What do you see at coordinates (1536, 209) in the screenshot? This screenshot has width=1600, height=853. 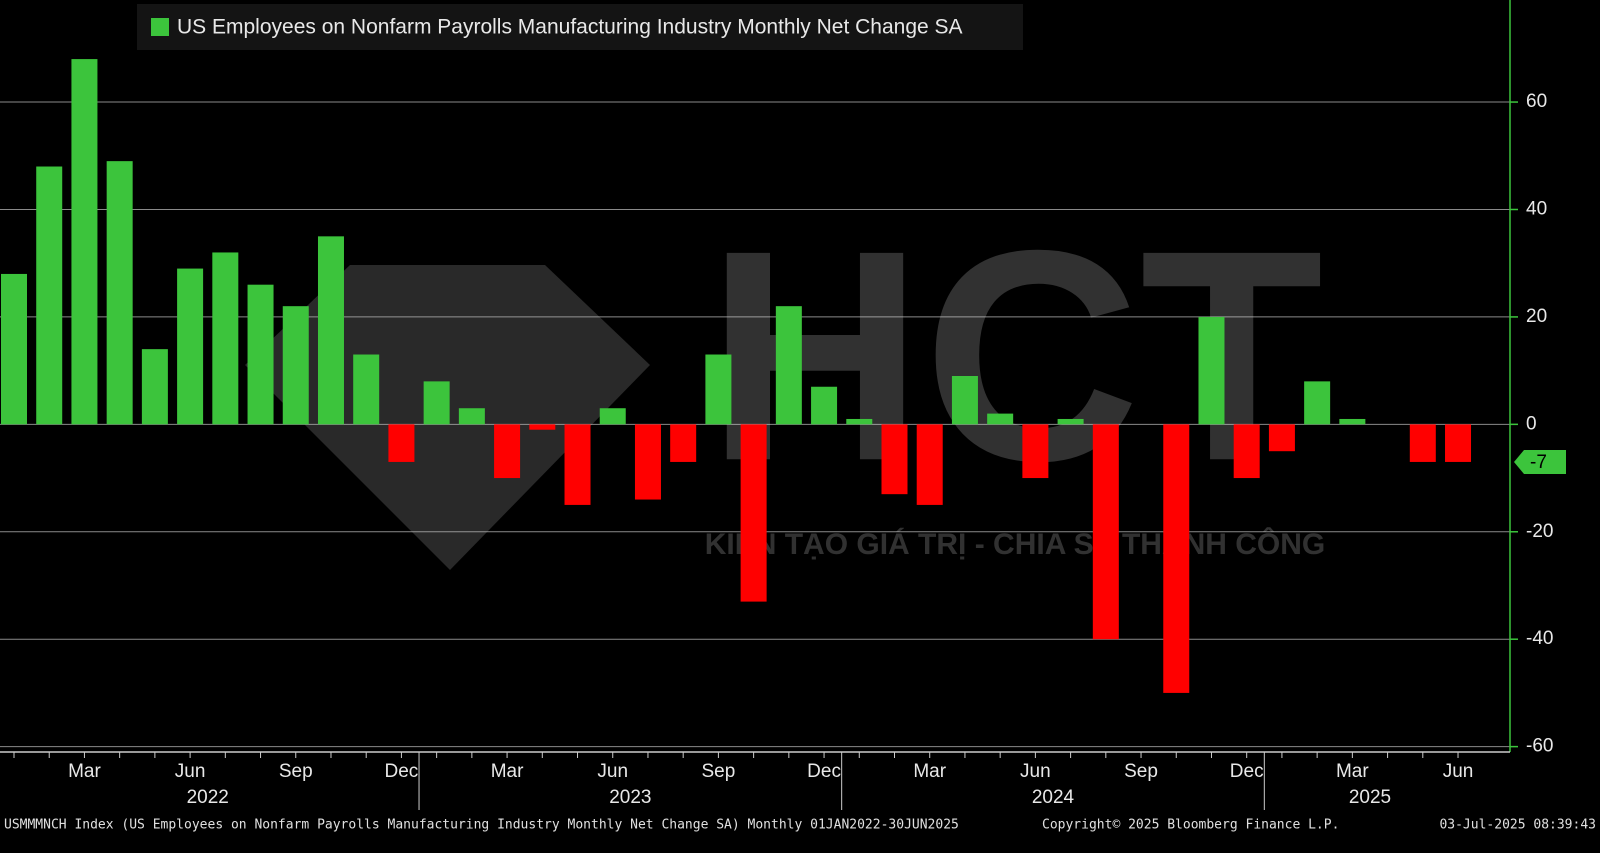 I see `y-tick-label: 40` at bounding box center [1536, 209].